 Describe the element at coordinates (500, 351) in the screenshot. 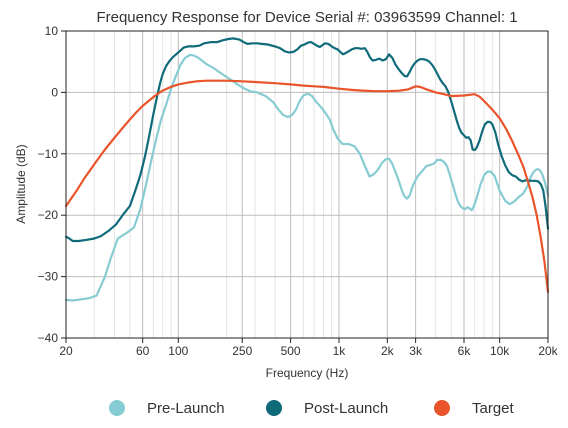

I see `x-tick-label: 10k` at that location.